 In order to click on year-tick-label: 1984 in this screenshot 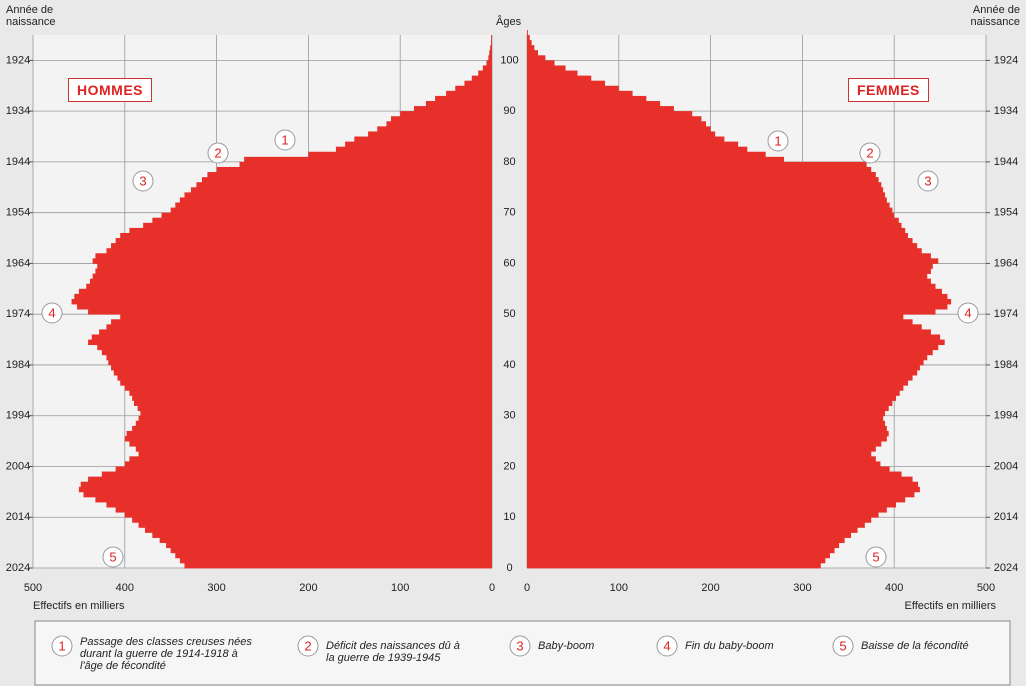, I will do `click(1006, 365)`.